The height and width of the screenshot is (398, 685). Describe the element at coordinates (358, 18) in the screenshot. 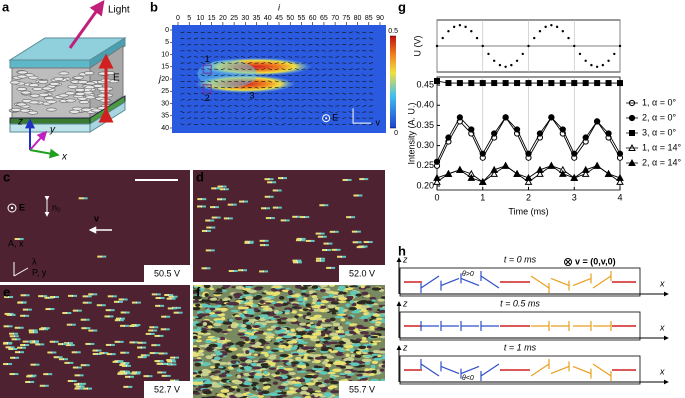

I see `x-tick-label: 80` at that location.